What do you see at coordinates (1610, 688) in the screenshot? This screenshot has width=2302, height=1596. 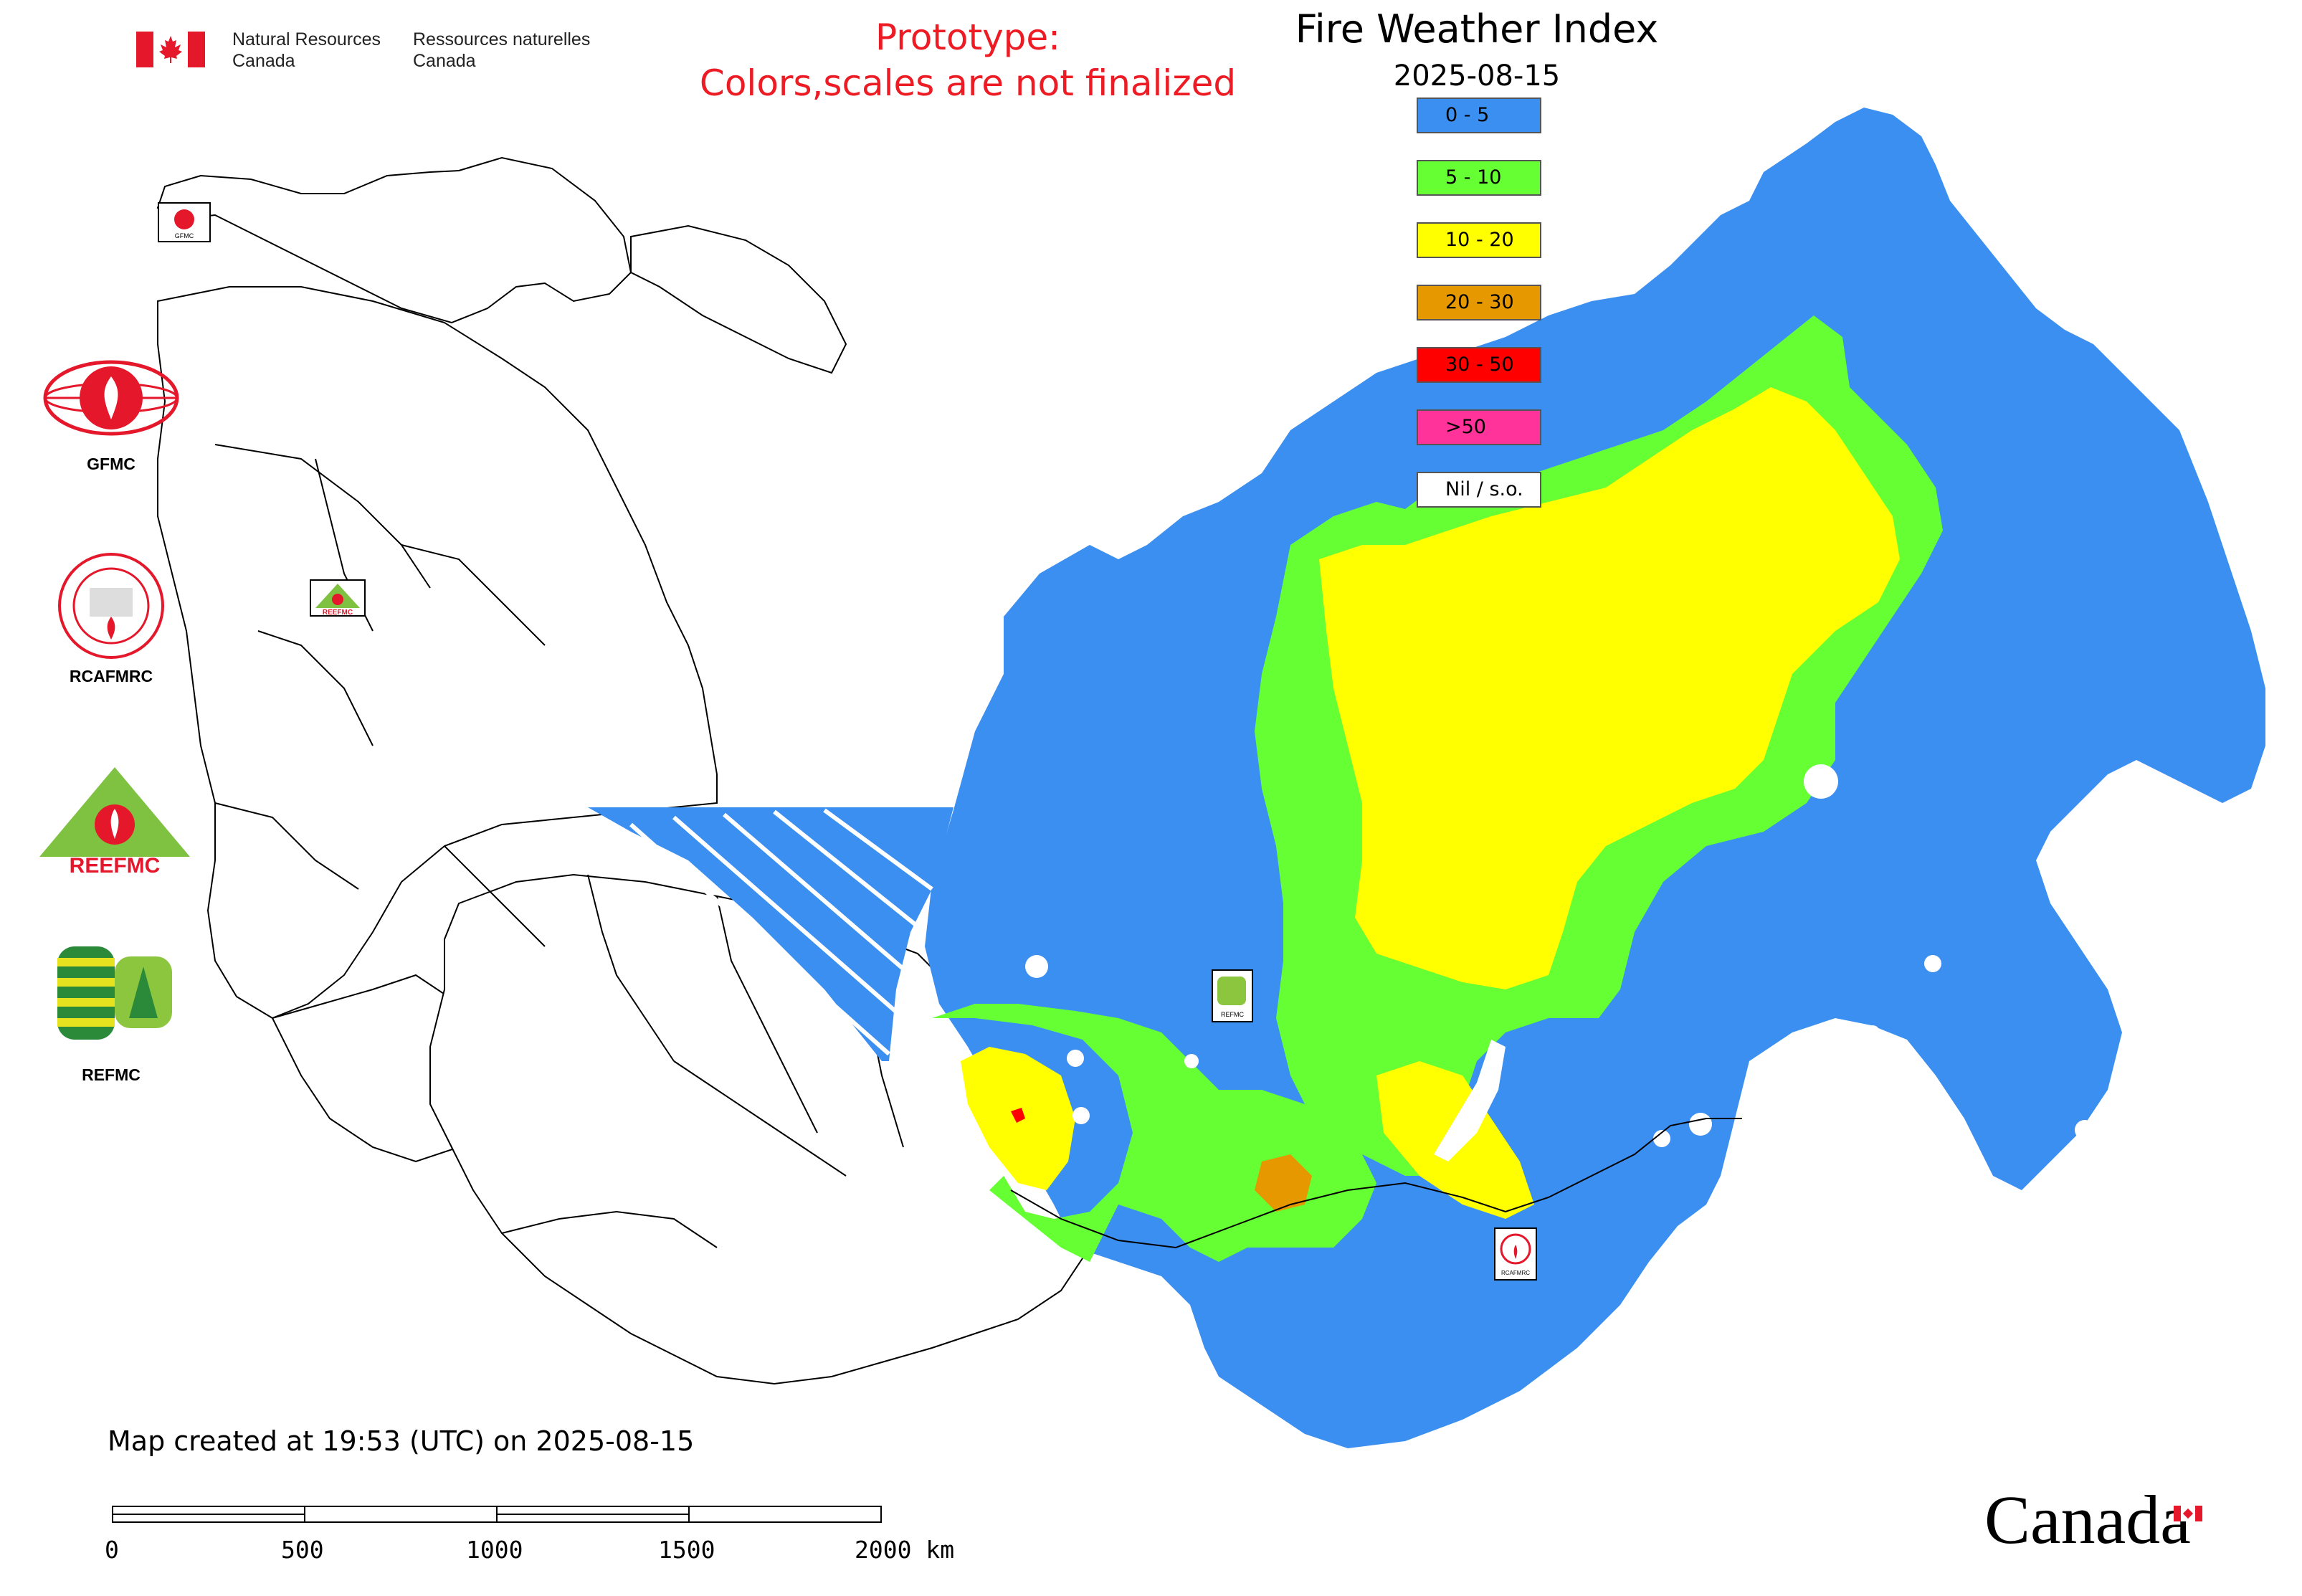 I see `fwi-zone-10-20-north` at bounding box center [1610, 688].